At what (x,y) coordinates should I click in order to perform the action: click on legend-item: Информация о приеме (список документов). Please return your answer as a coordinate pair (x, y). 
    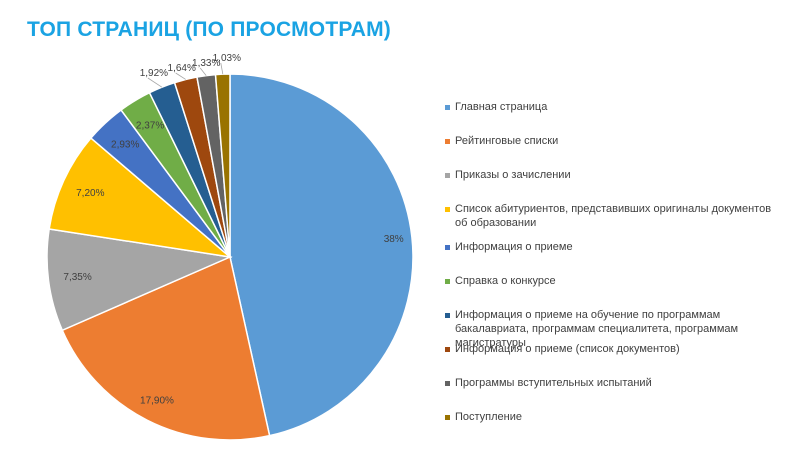
    Looking at the image, I should click on (615, 349).